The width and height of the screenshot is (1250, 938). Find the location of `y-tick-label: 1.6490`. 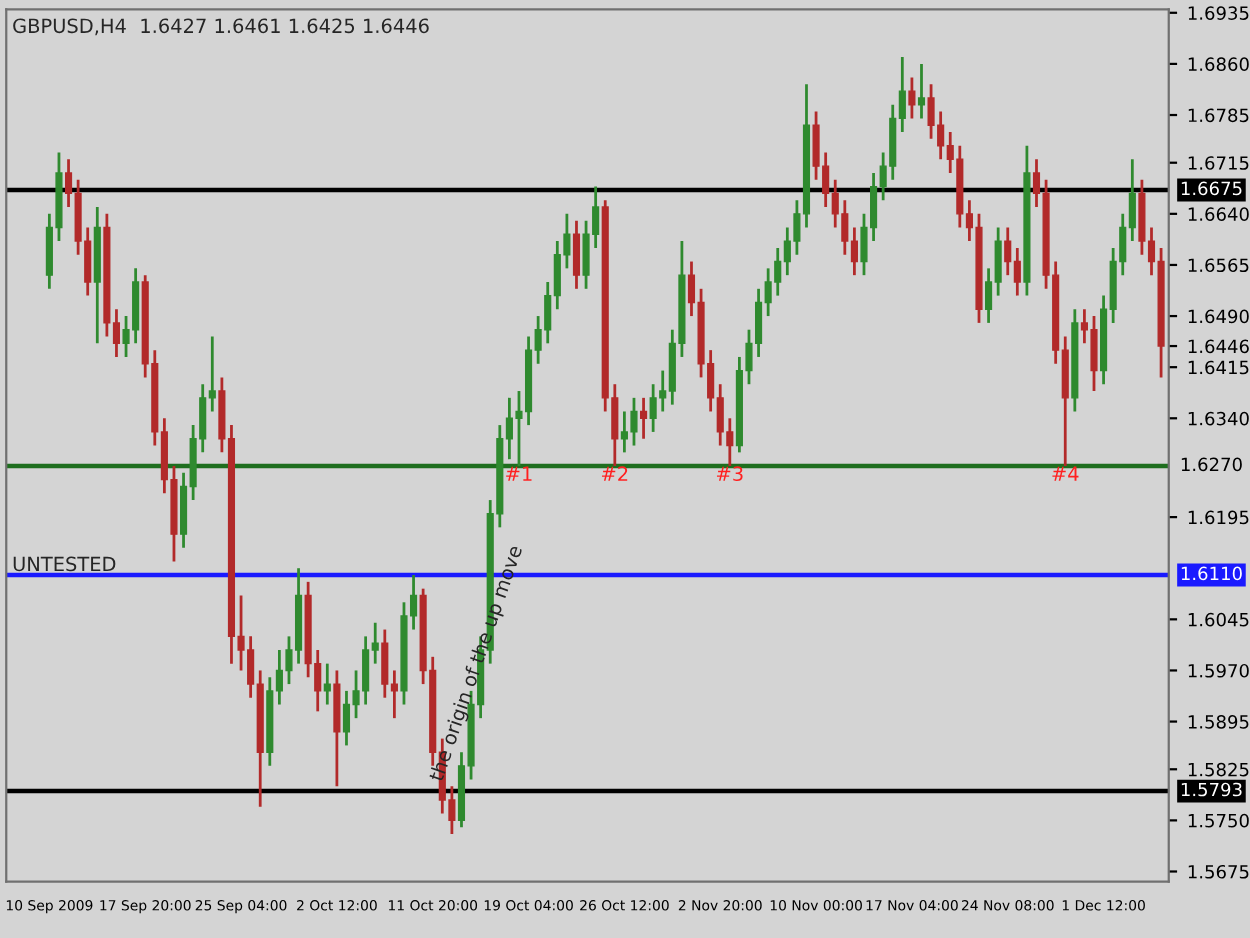

y-tick-label: 1.6490 is located at coordinates (1218, 316).